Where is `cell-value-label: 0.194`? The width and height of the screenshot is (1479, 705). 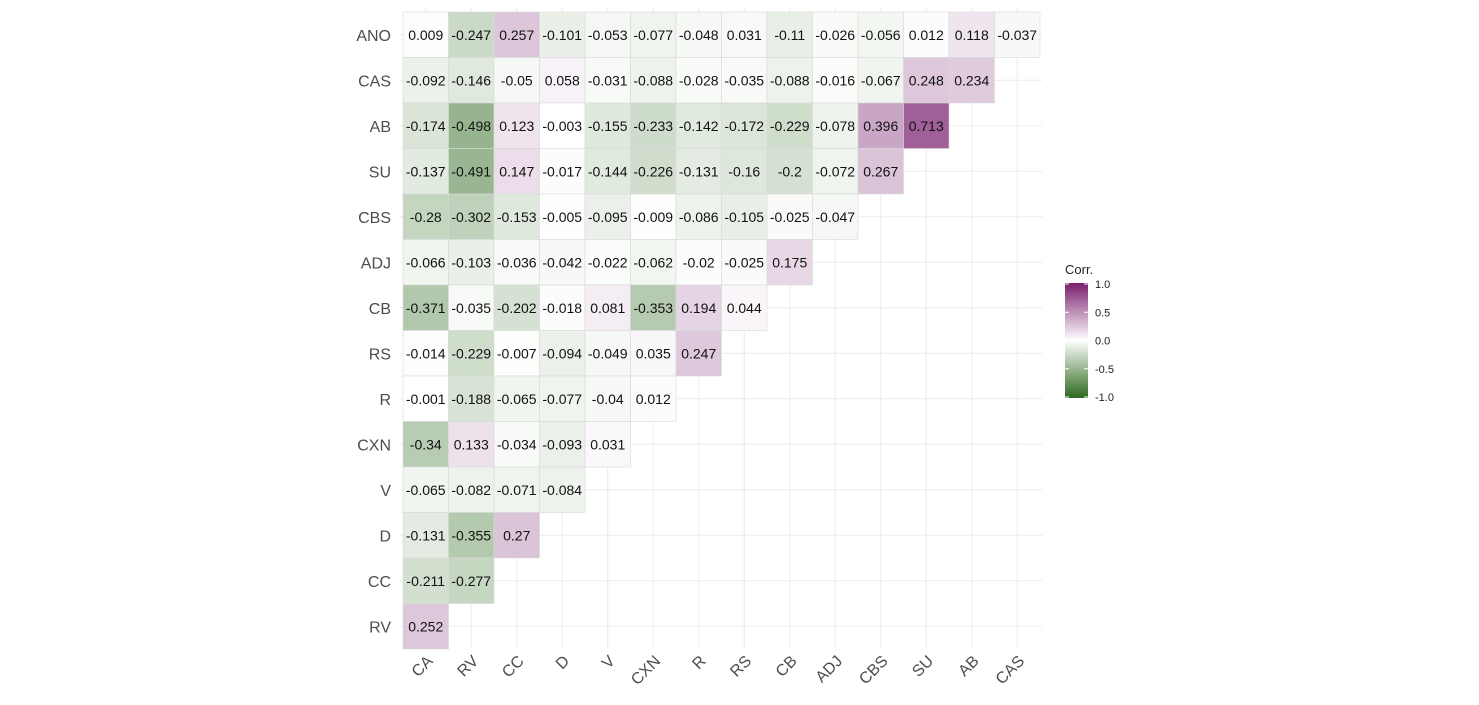
cell-value-label: 0.194 is located at coordinates (698, 308).